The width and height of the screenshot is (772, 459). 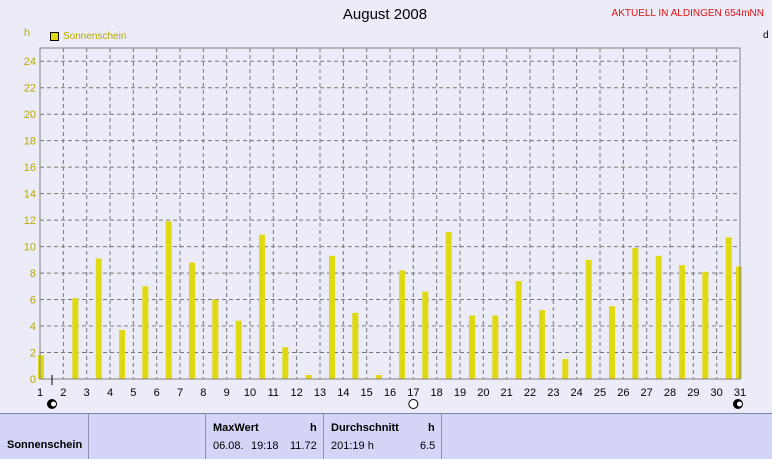 I want to click on y-tick-label: 8, so click(x=33, y=274).